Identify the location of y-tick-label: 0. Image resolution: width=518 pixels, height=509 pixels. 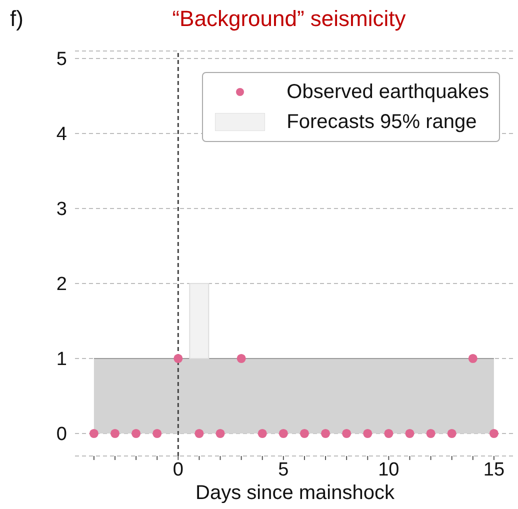
(61, 435).